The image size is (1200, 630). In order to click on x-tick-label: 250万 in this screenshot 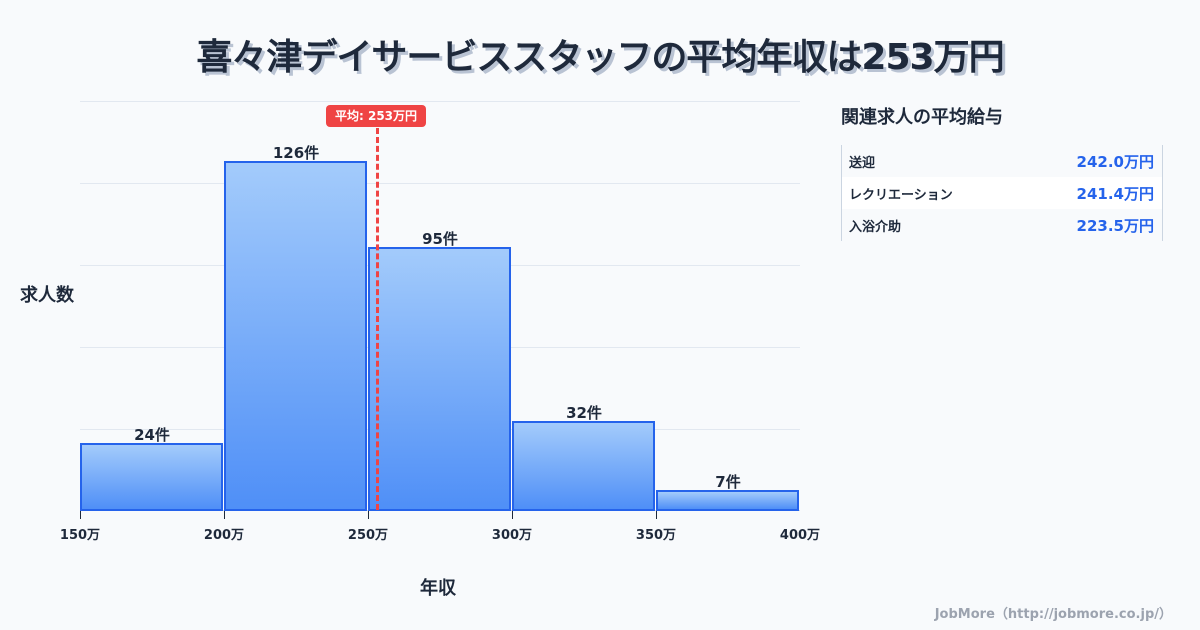, I will do `click(368, 535)`.